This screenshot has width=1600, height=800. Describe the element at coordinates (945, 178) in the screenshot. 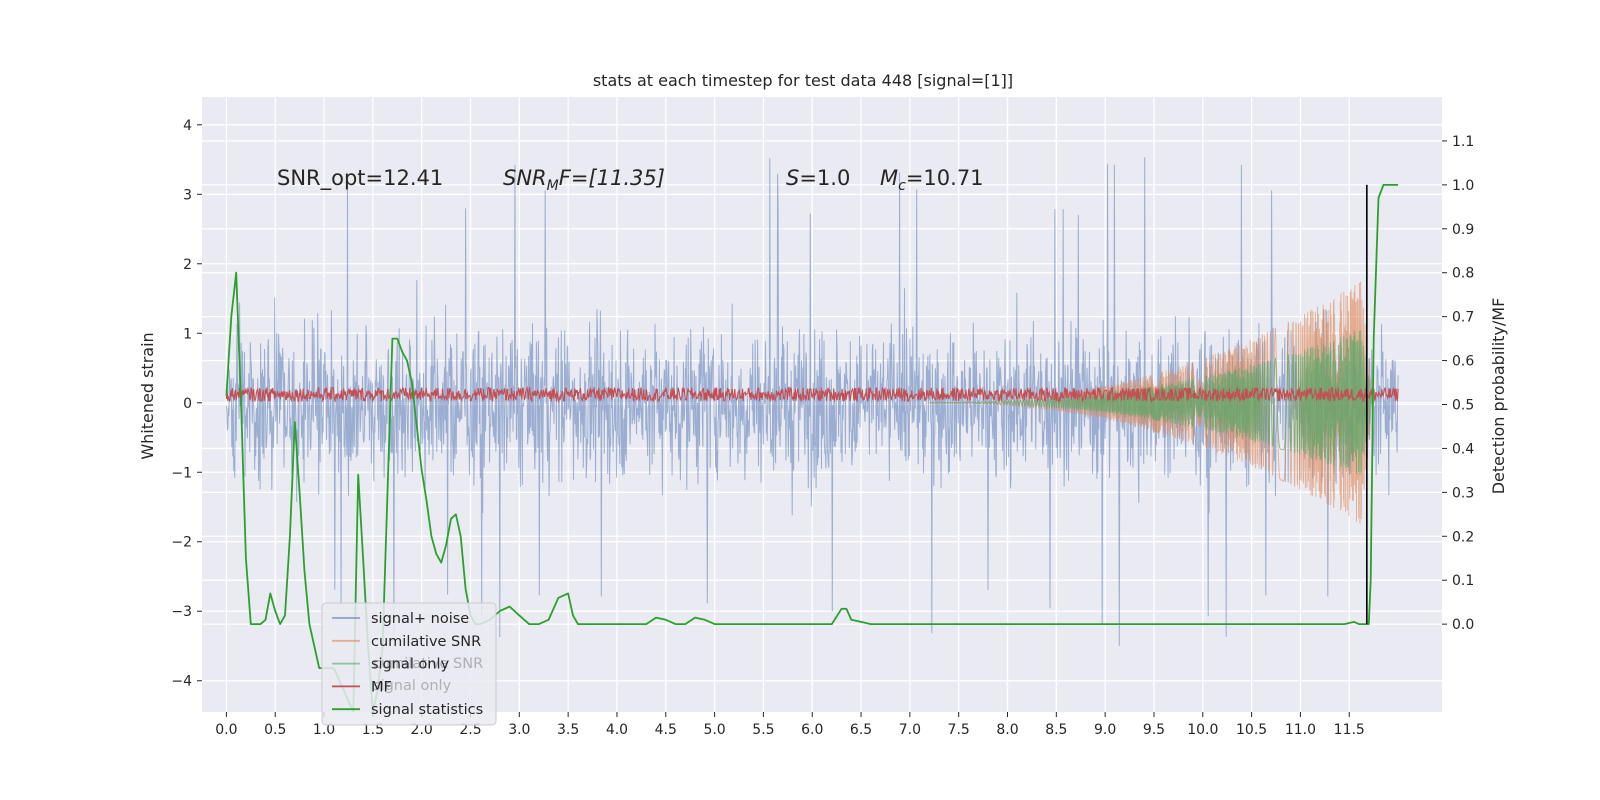

I see `mc-value: =10.71` at that location.